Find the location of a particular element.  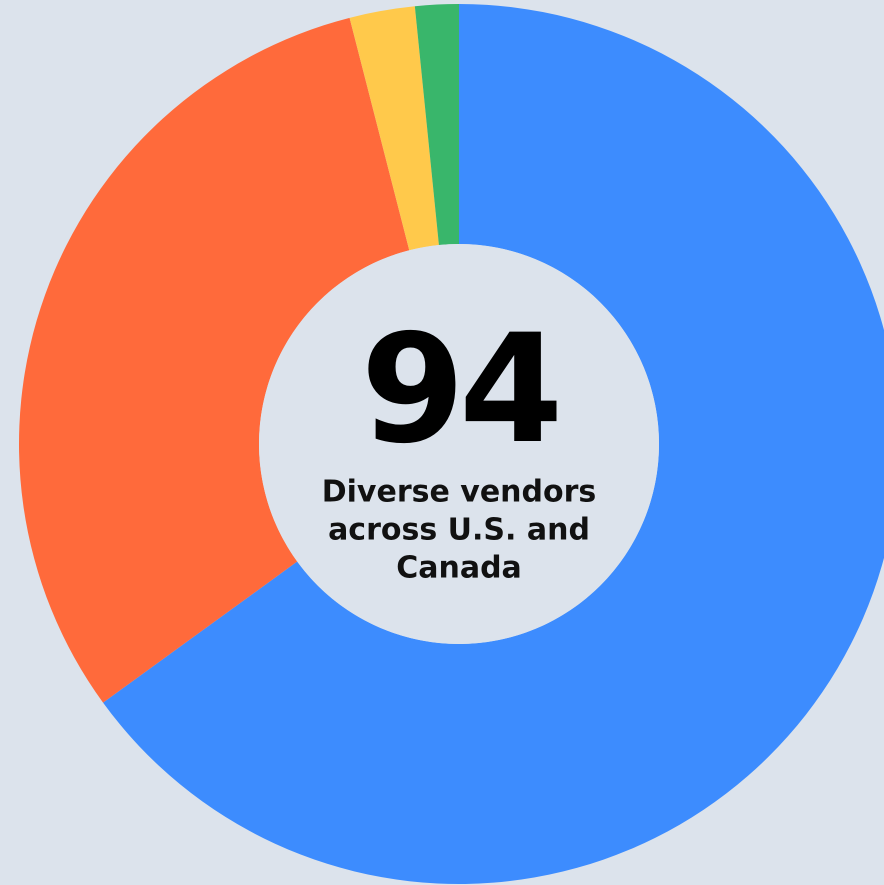

center-text-line: Diverse vendors is located at coordinates (459, 492).